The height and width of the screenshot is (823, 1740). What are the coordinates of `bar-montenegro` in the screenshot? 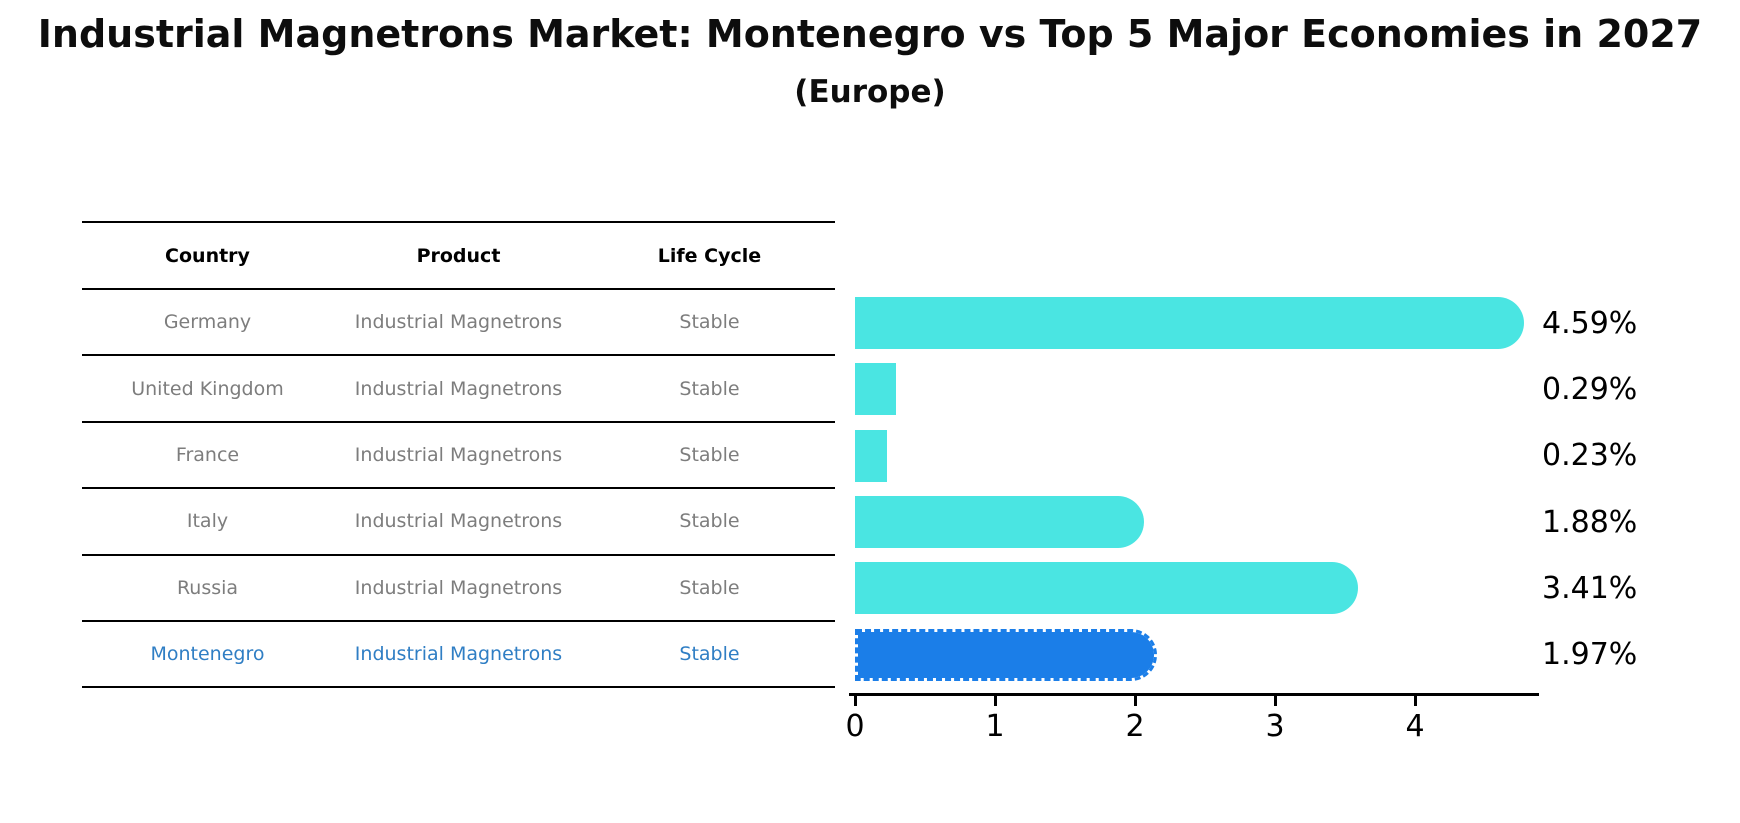 It's located at (1006, 654).